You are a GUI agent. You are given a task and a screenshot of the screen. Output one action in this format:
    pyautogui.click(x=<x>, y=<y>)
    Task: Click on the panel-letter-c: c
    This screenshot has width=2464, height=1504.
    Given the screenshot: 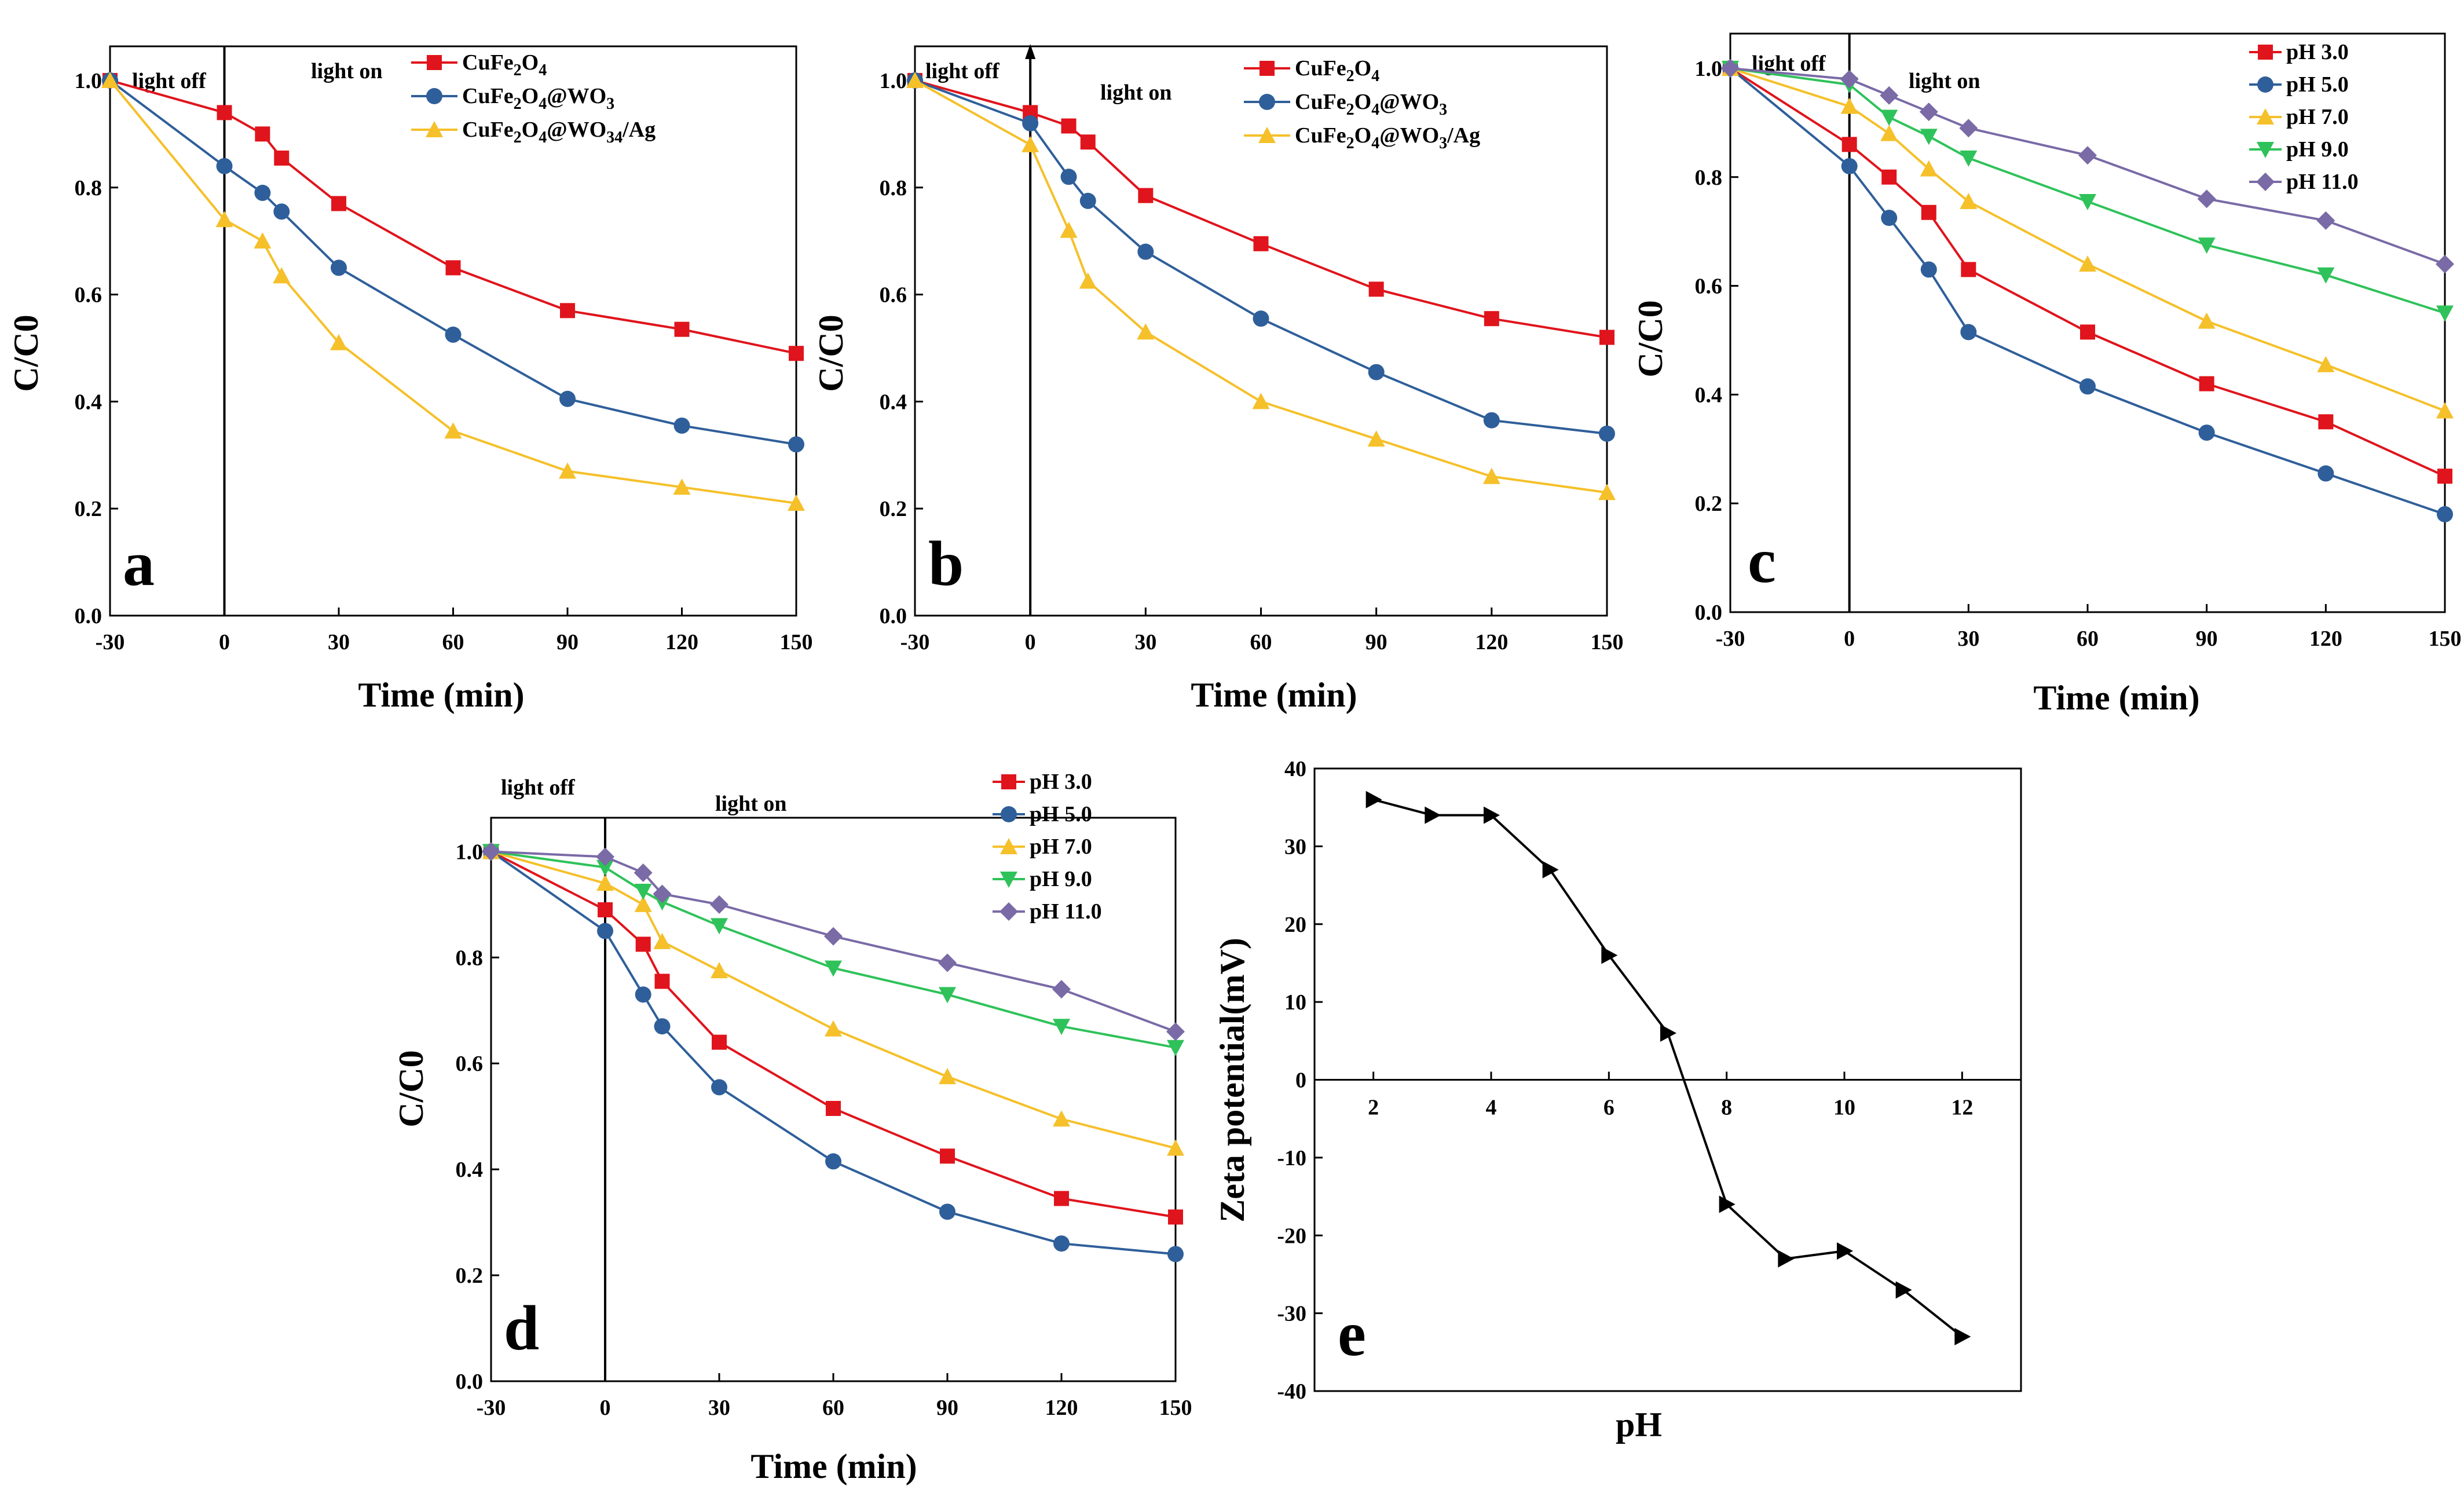 What is the action you would take?
    pyautogui.click(x=1762, y=560)
    